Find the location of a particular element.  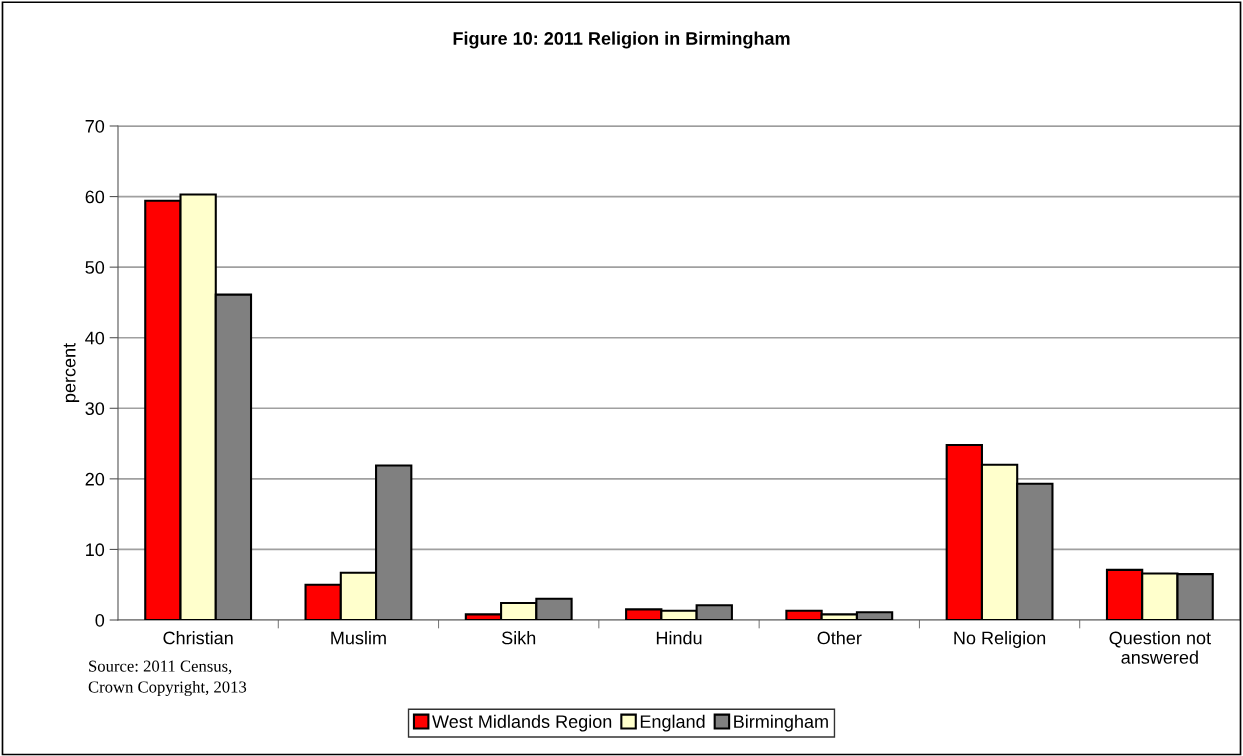

y-axis-title: percent is located at coordinates (71, 372).